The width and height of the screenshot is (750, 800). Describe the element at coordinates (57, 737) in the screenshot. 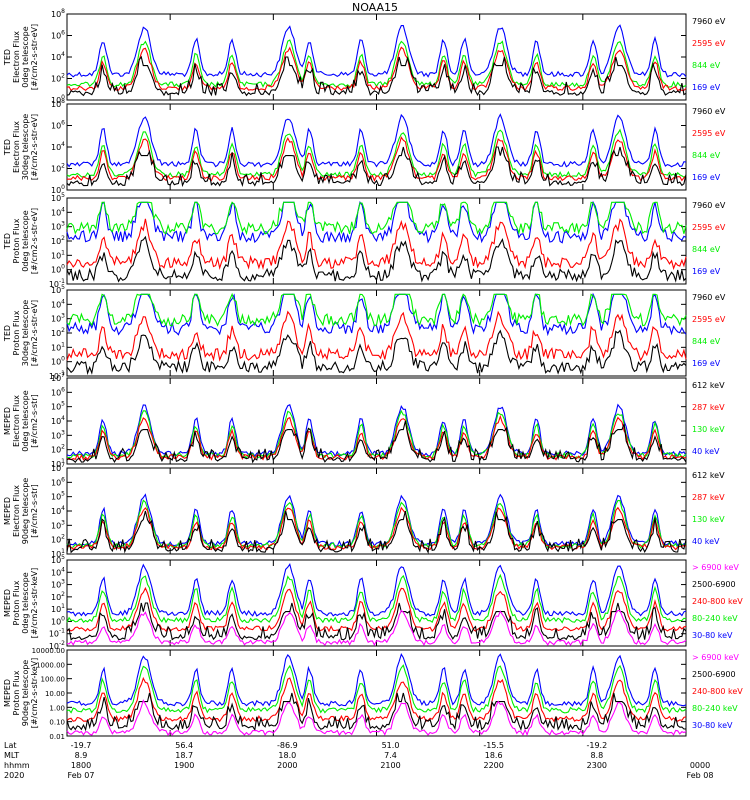

I see `y-tick-label: 0.01` at that location.